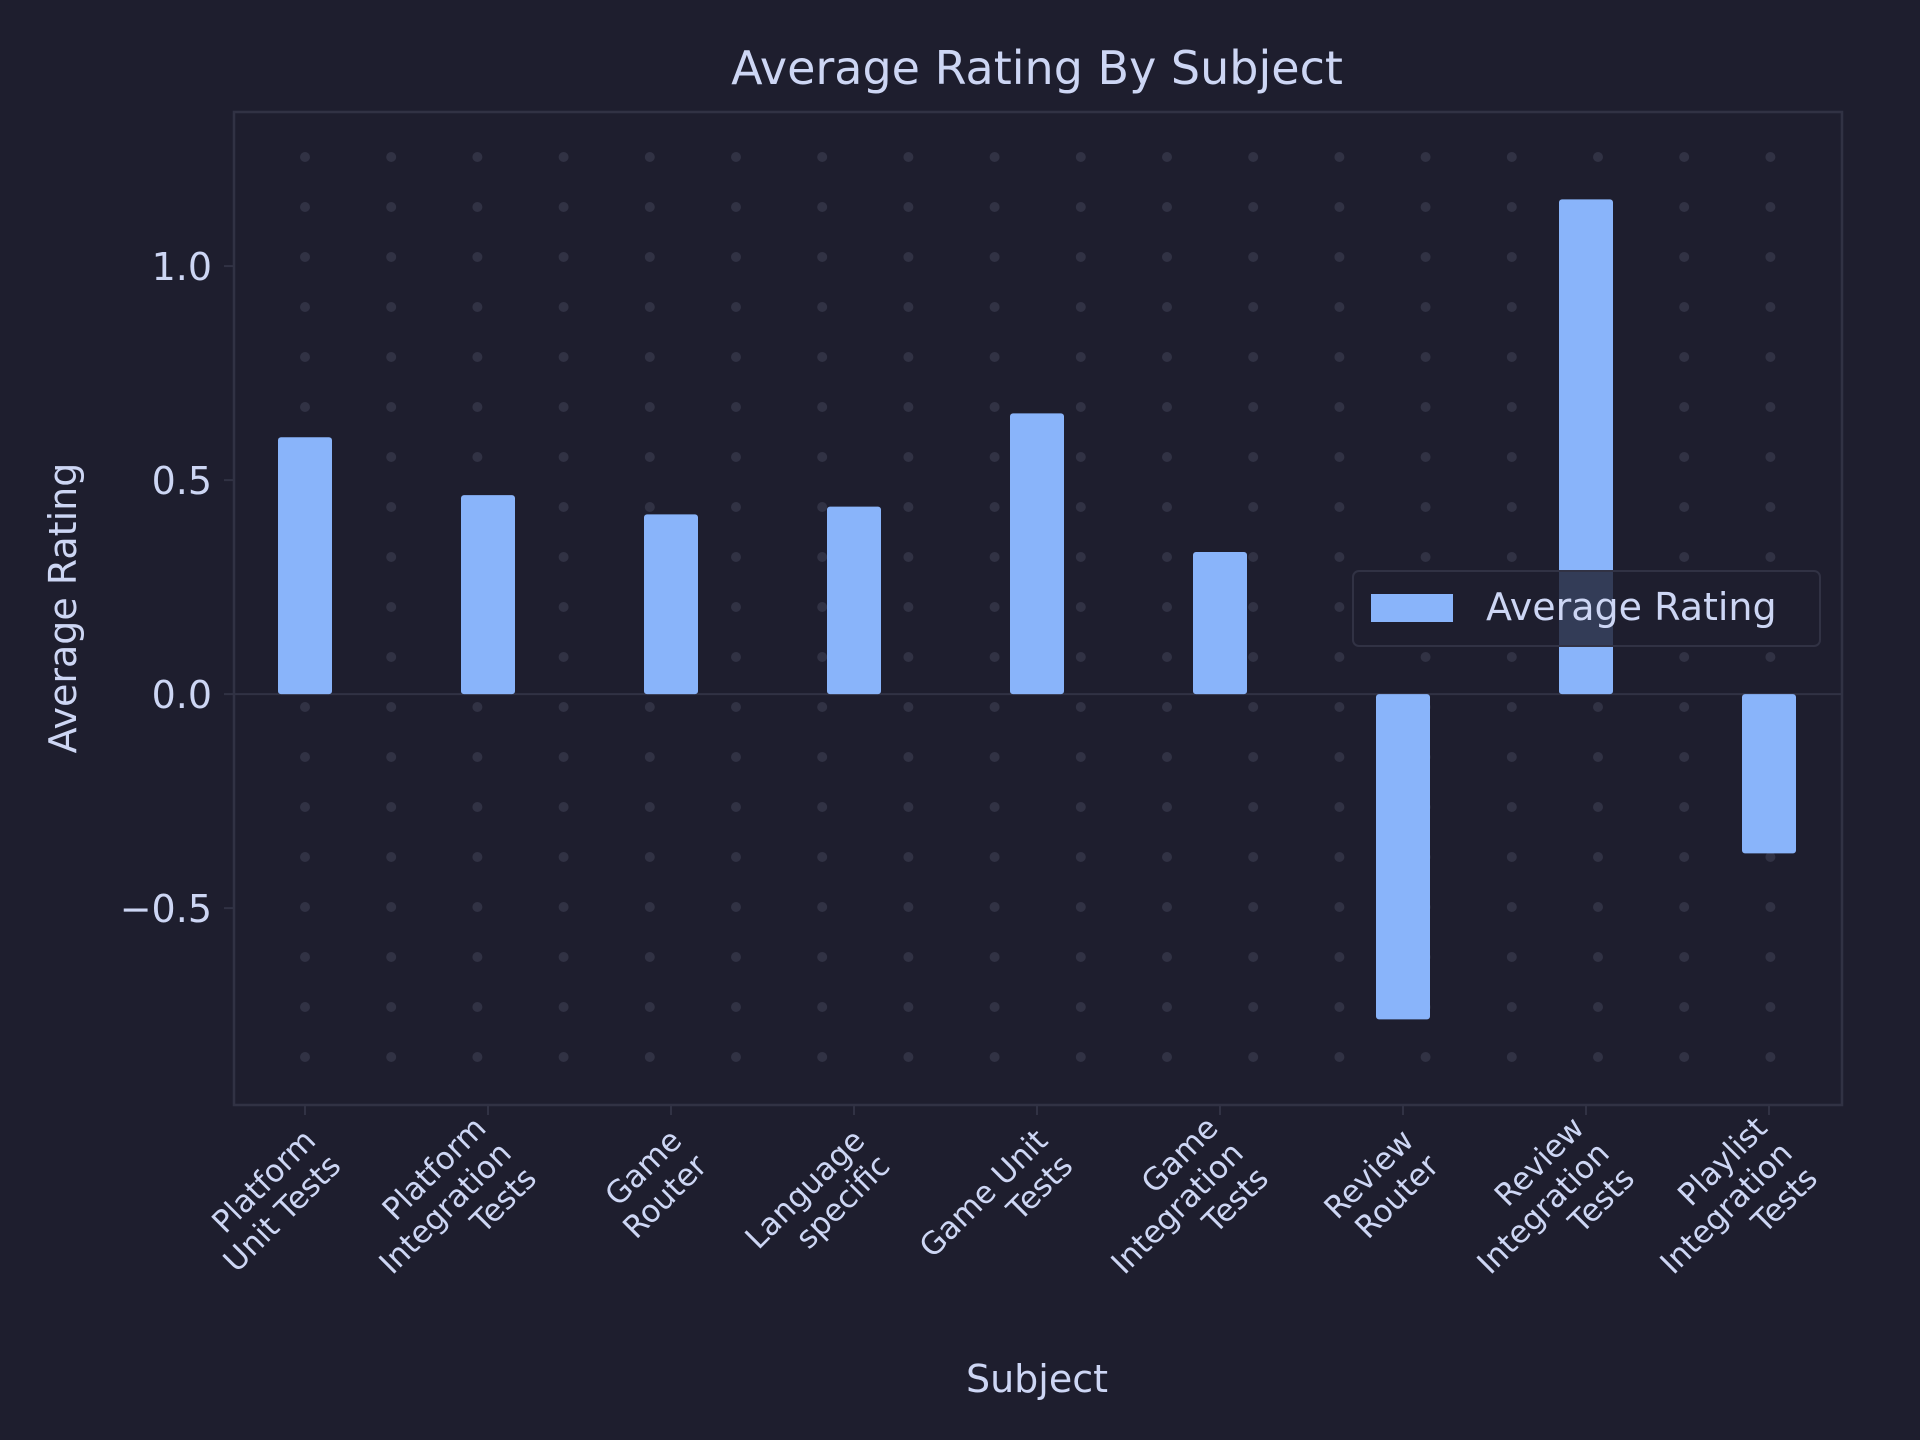  I want to click on y-tick-label: 0.0, so click(182, 695).